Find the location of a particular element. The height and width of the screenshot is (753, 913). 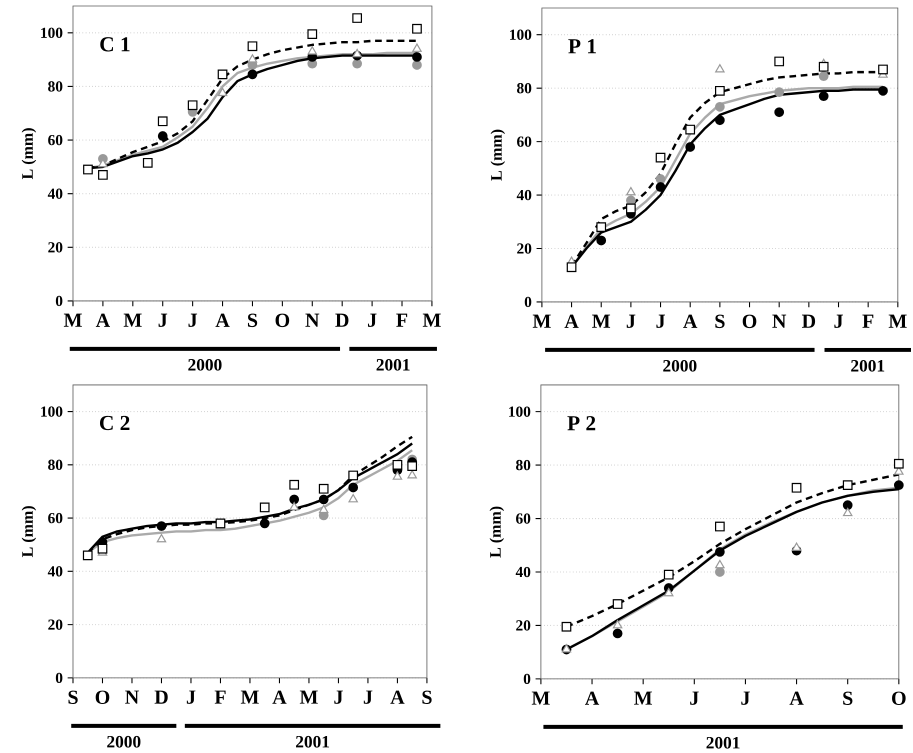

text: P 1 is located at coordinates (582, 46).